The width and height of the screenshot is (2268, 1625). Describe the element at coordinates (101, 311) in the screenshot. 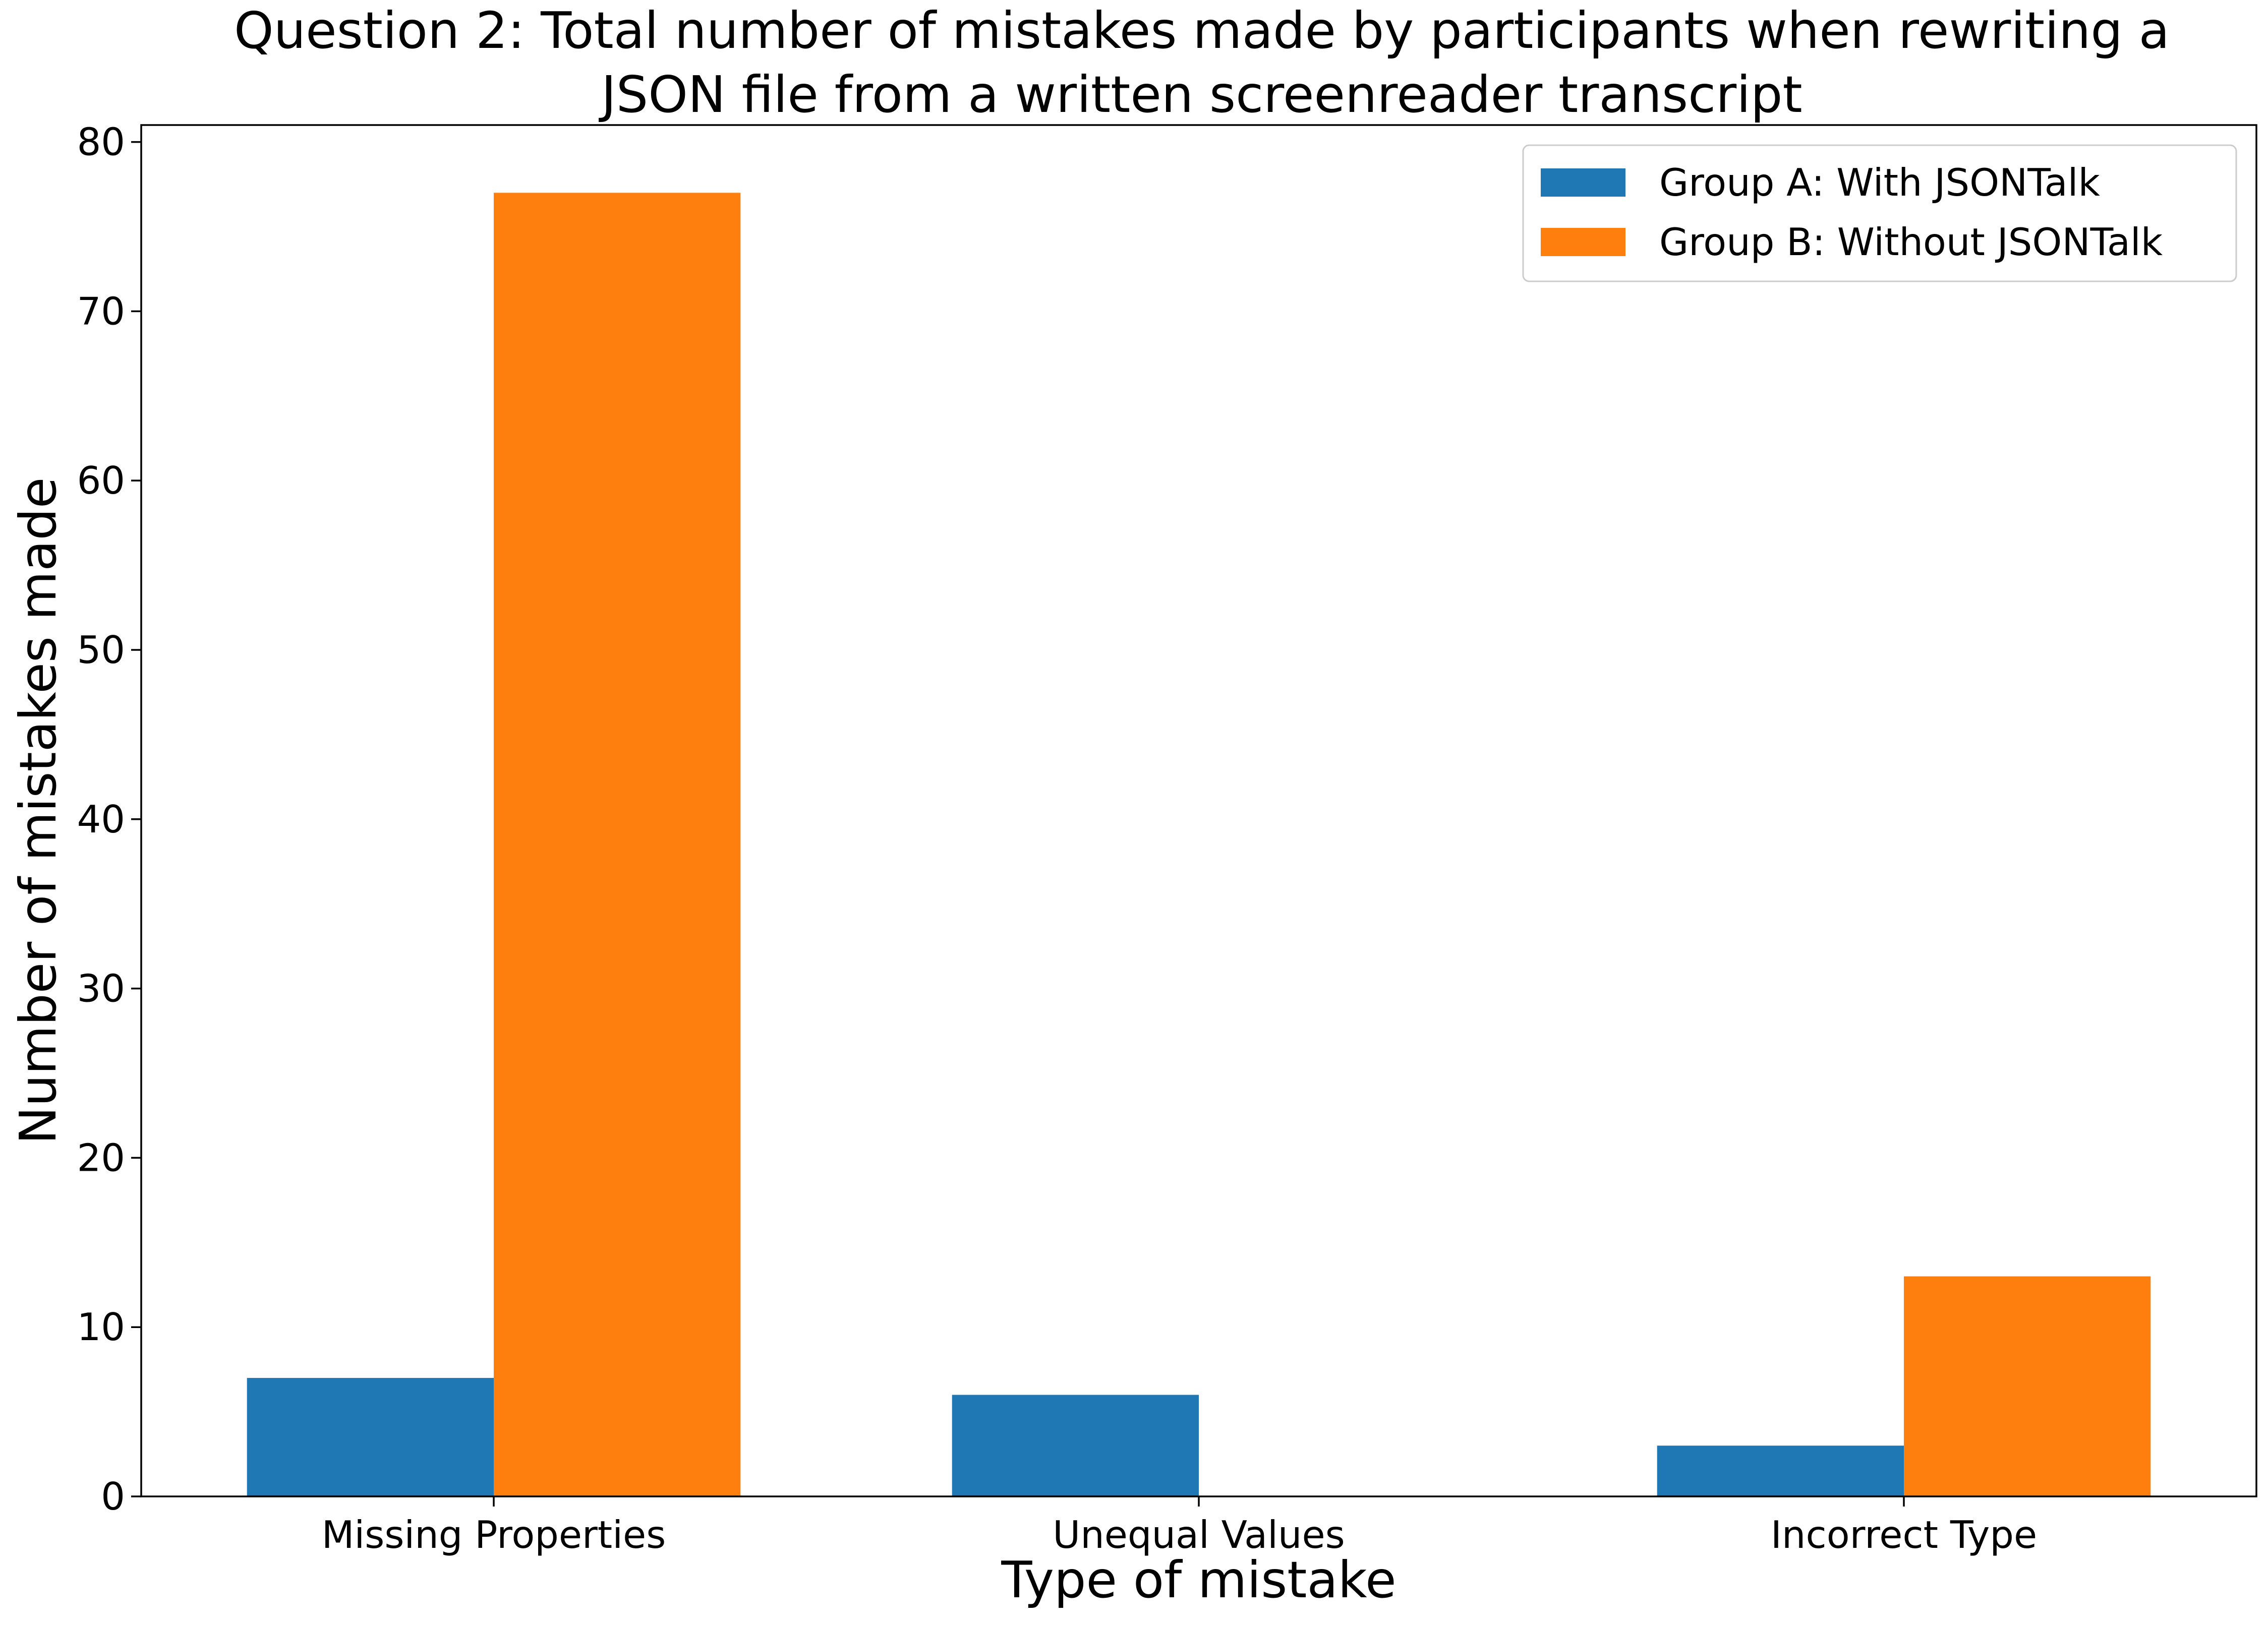

I see `y-tick-label: 70` at that location.